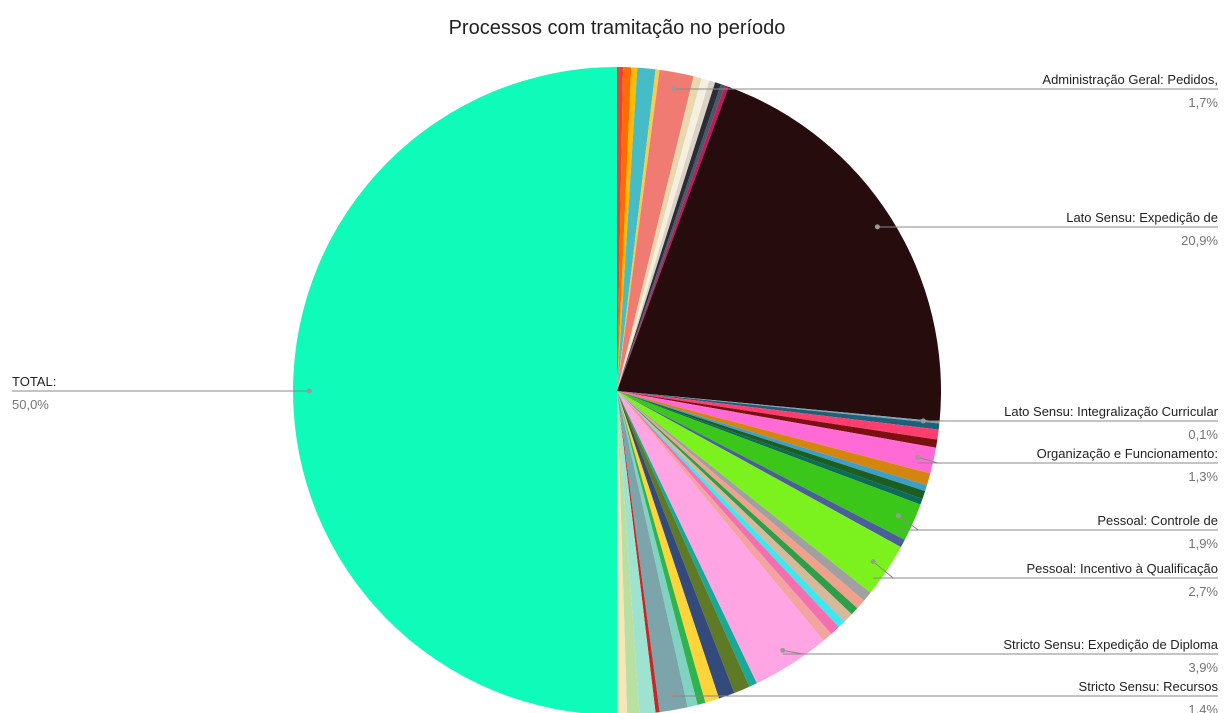  What do you see at coordinates (1130, 79) in the screenshot?
I see `slice-label: Administração Geral: Pedidos,` at bounding box center [1130, 79].